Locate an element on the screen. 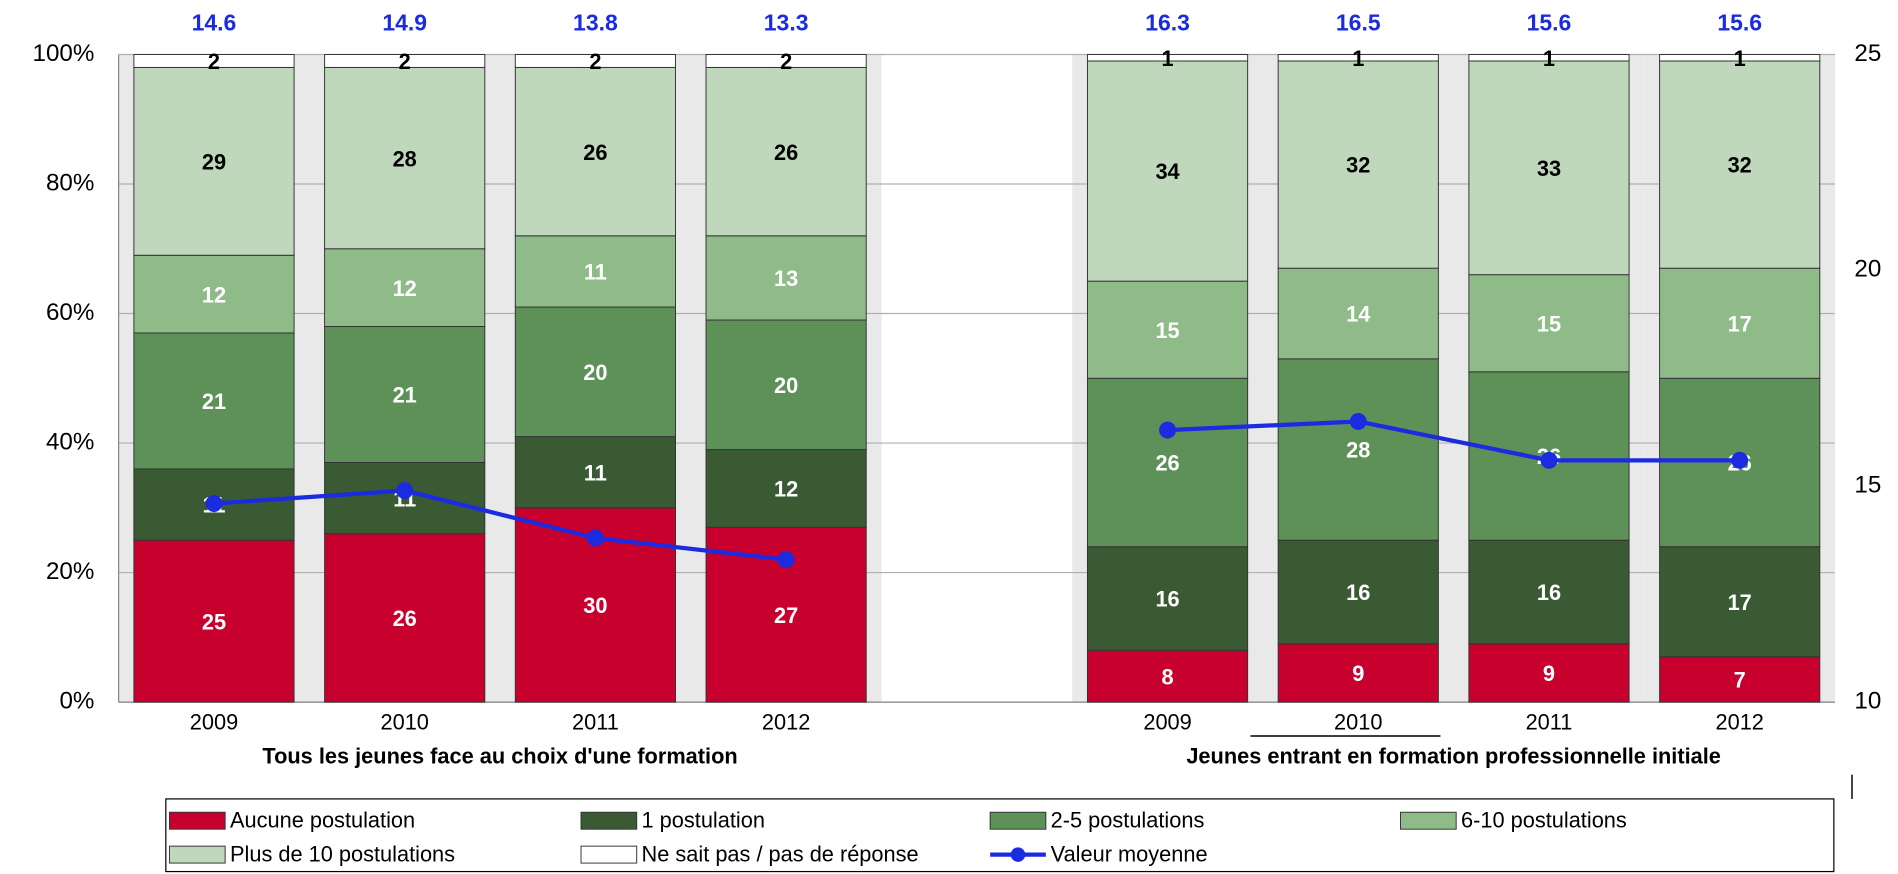 This screenshot has width=1898, height=874. legend-label: 6-10 postulations is located at coordinates (1544, 820).